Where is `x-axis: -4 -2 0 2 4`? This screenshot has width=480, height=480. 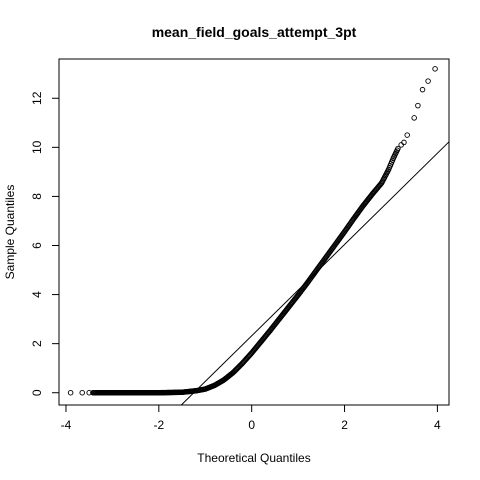
x-axis: -4 -2 0 2 4 is located at coordinates (251, 418).